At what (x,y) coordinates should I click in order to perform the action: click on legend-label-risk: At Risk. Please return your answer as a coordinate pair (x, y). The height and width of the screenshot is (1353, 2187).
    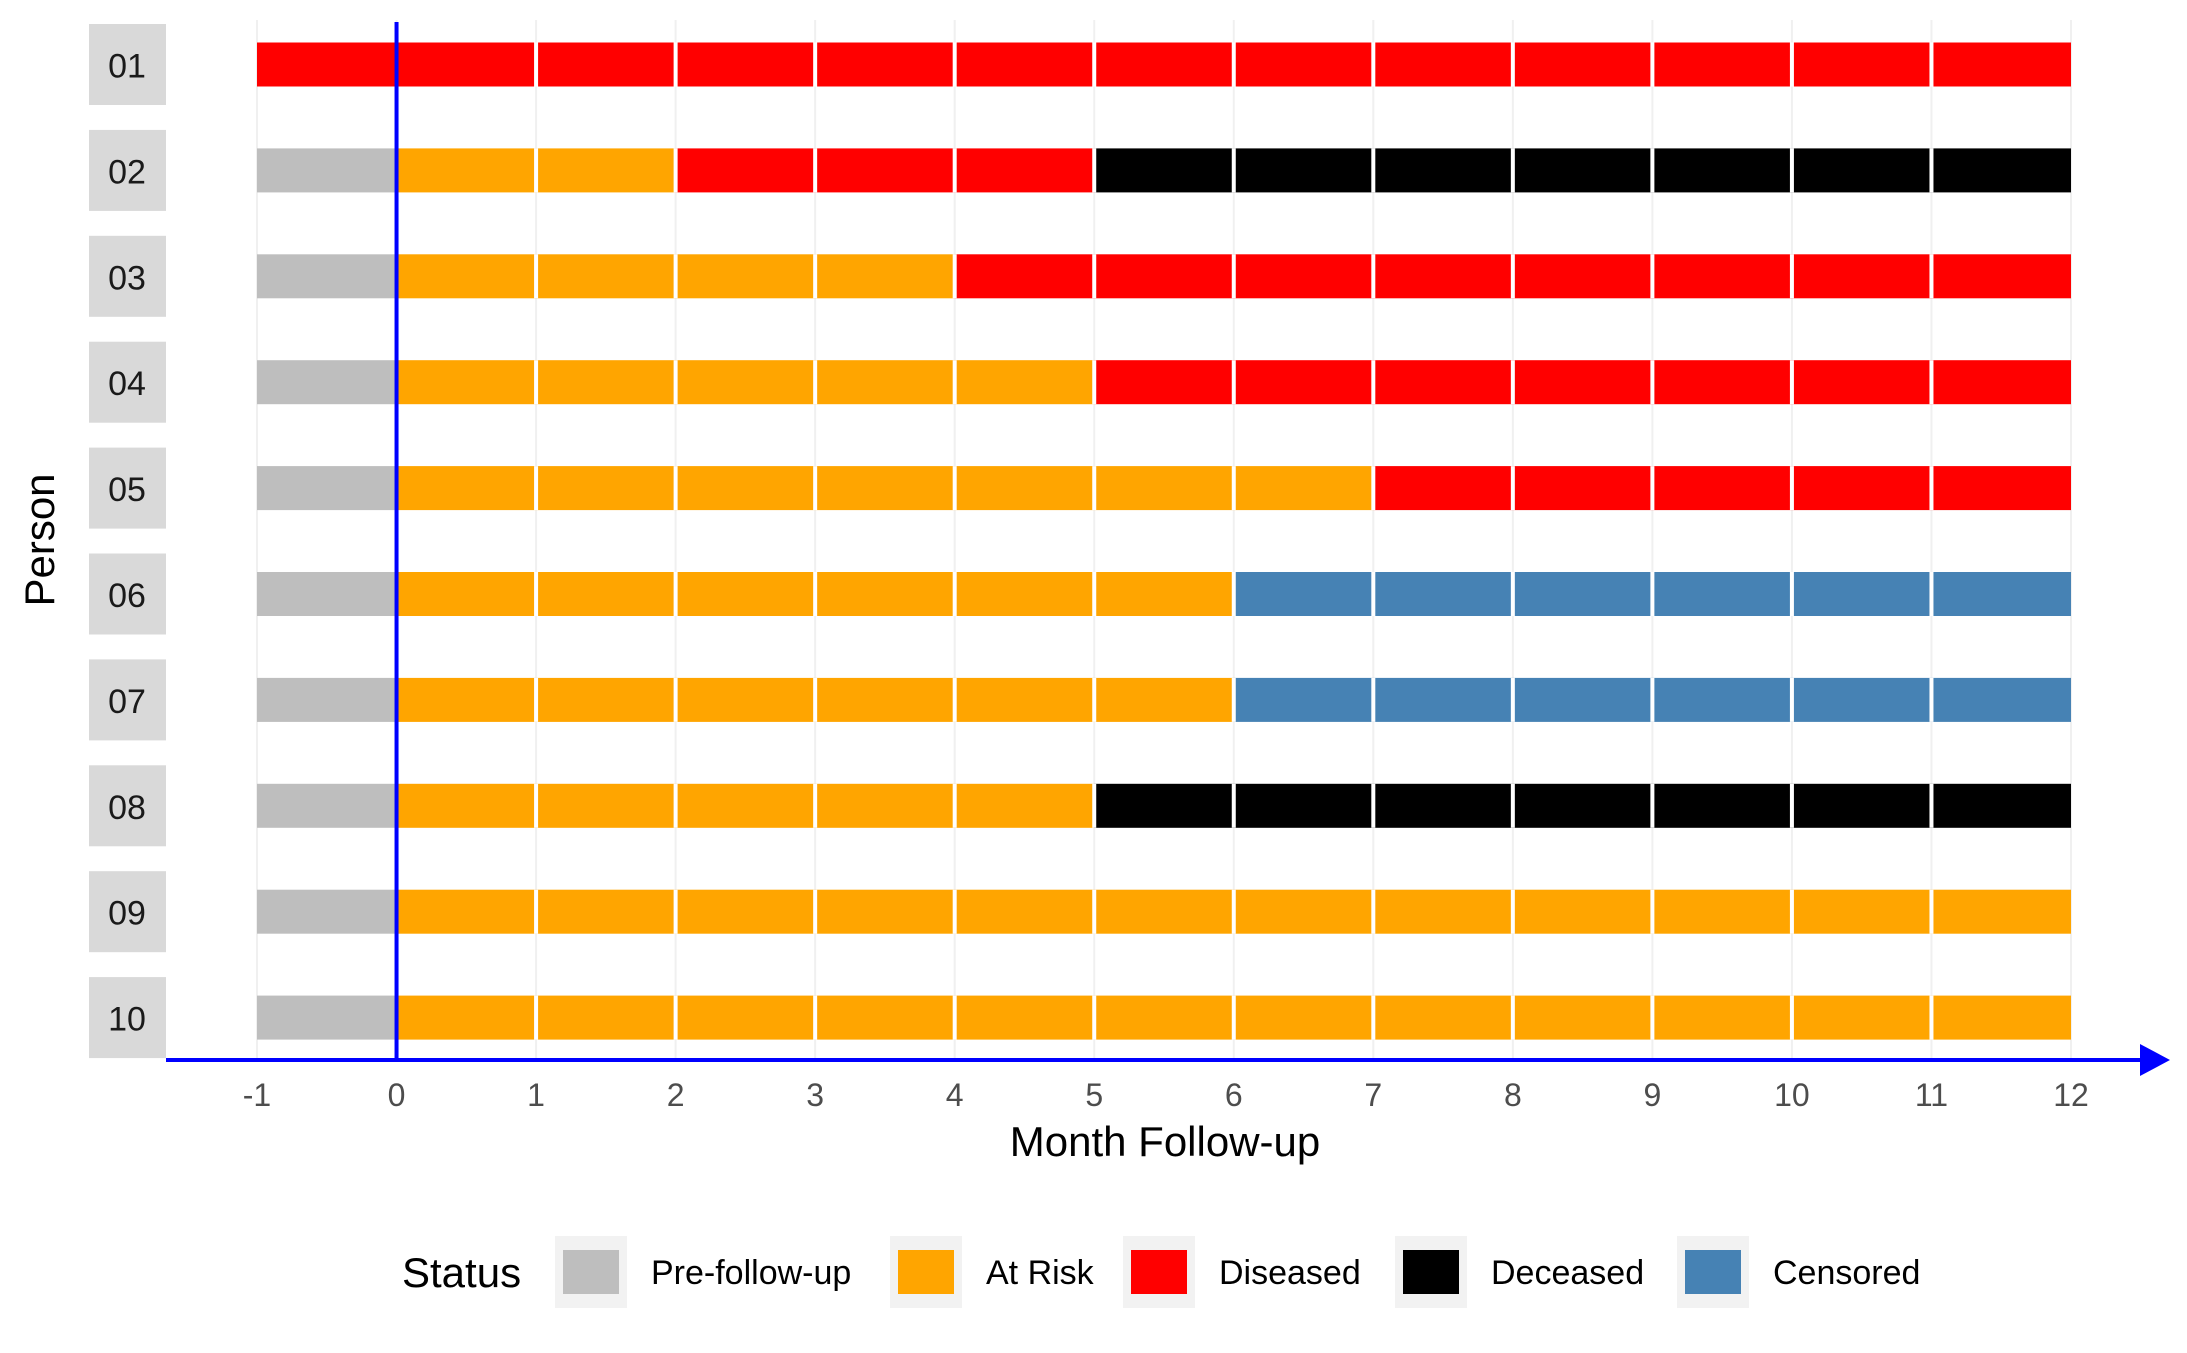
    Looking at the image, I should click on (1040, 1273).